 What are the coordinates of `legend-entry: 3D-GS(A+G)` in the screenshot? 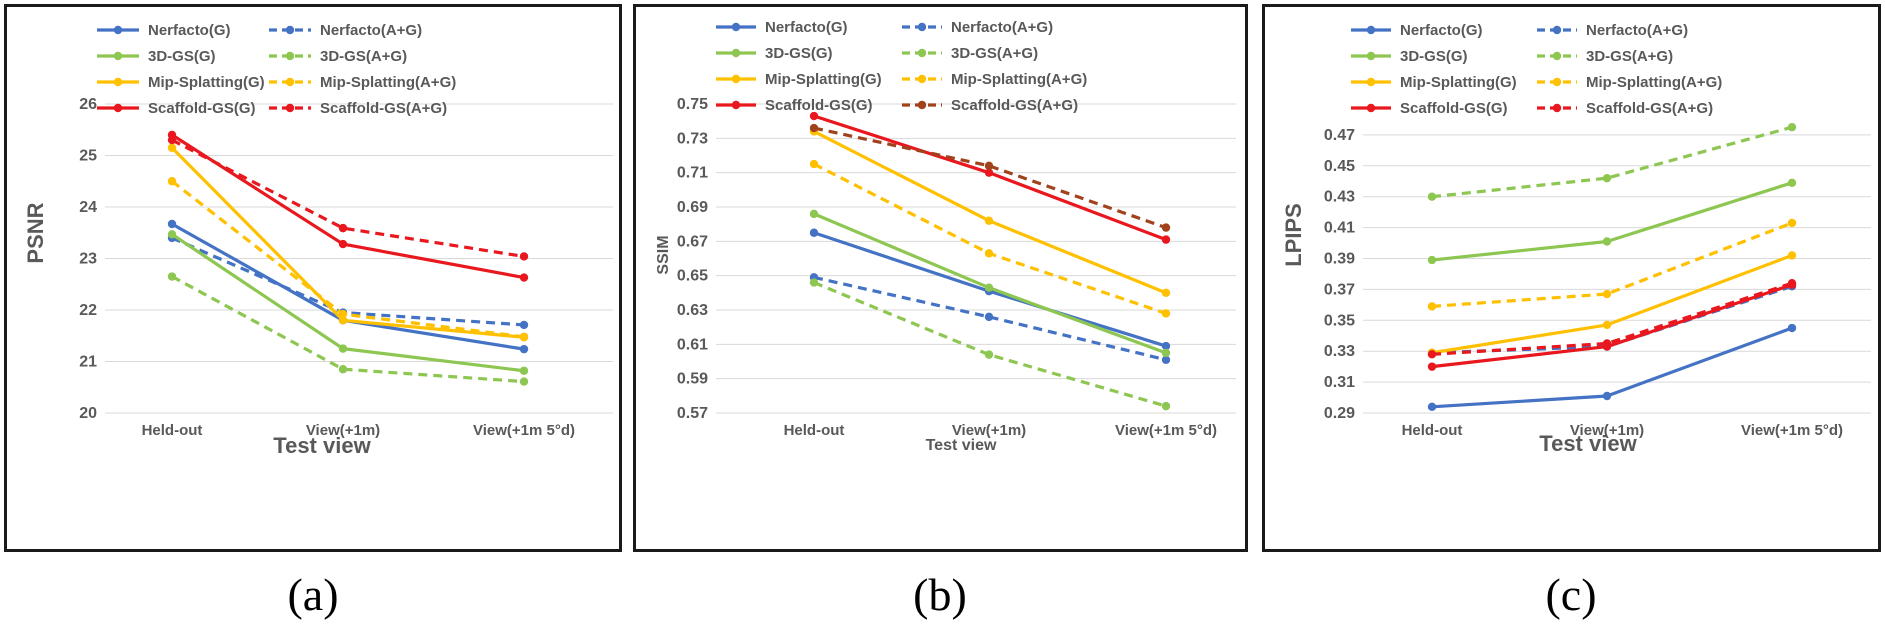 It's located at (1605, 56).